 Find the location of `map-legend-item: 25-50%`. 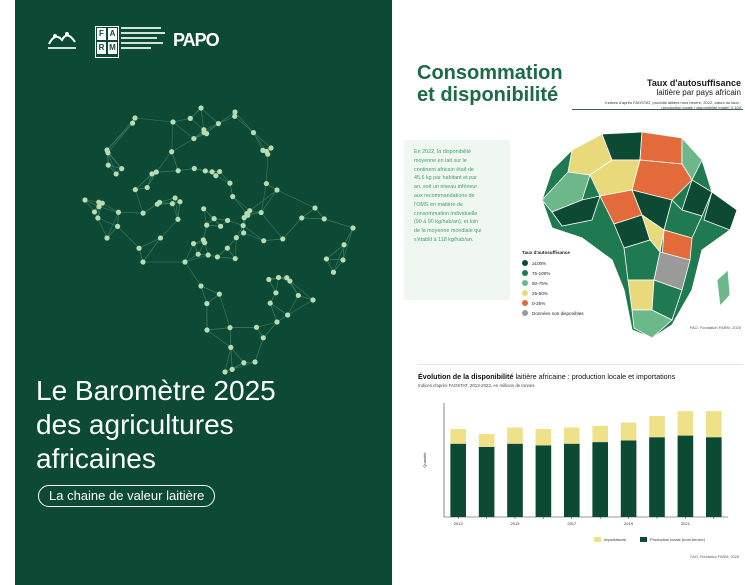

map-legend-item: 25-50% is located at coordinates (553, 293).